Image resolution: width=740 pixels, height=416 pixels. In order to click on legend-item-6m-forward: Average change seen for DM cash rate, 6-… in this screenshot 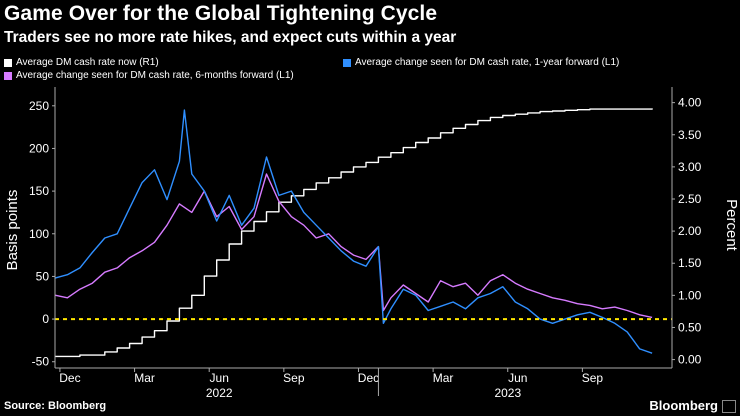, I will do `click(149, 75)`.